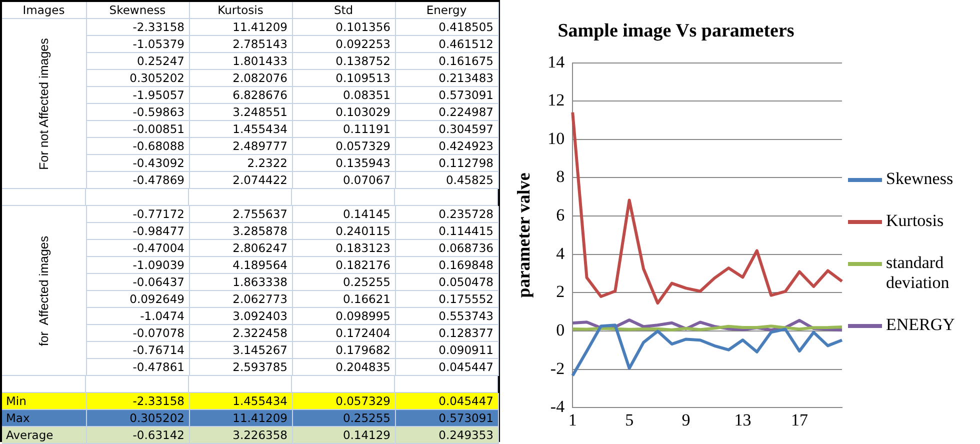  Describe the element at coordinates (629, 420) in the screenshot. I see `x-tick-label: 5` at that location.